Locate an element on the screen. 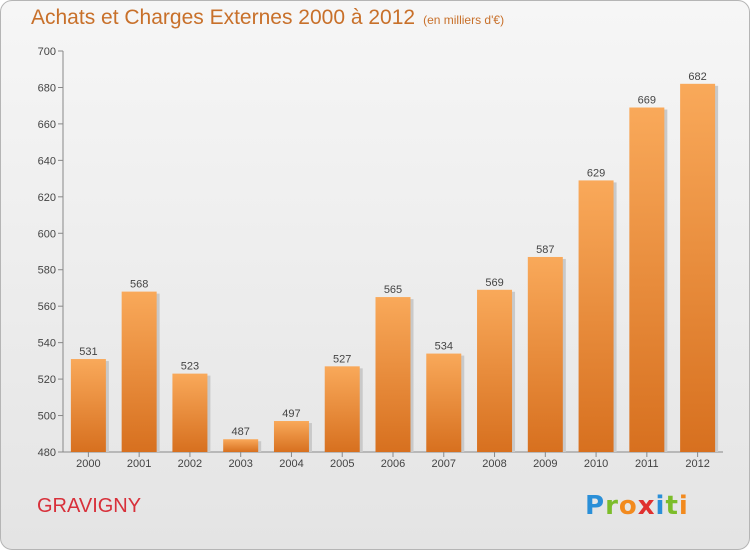 Image resolution: width=750 pixels, height=550 pixels. logo-letter: r is located at coordinates (612, 506).